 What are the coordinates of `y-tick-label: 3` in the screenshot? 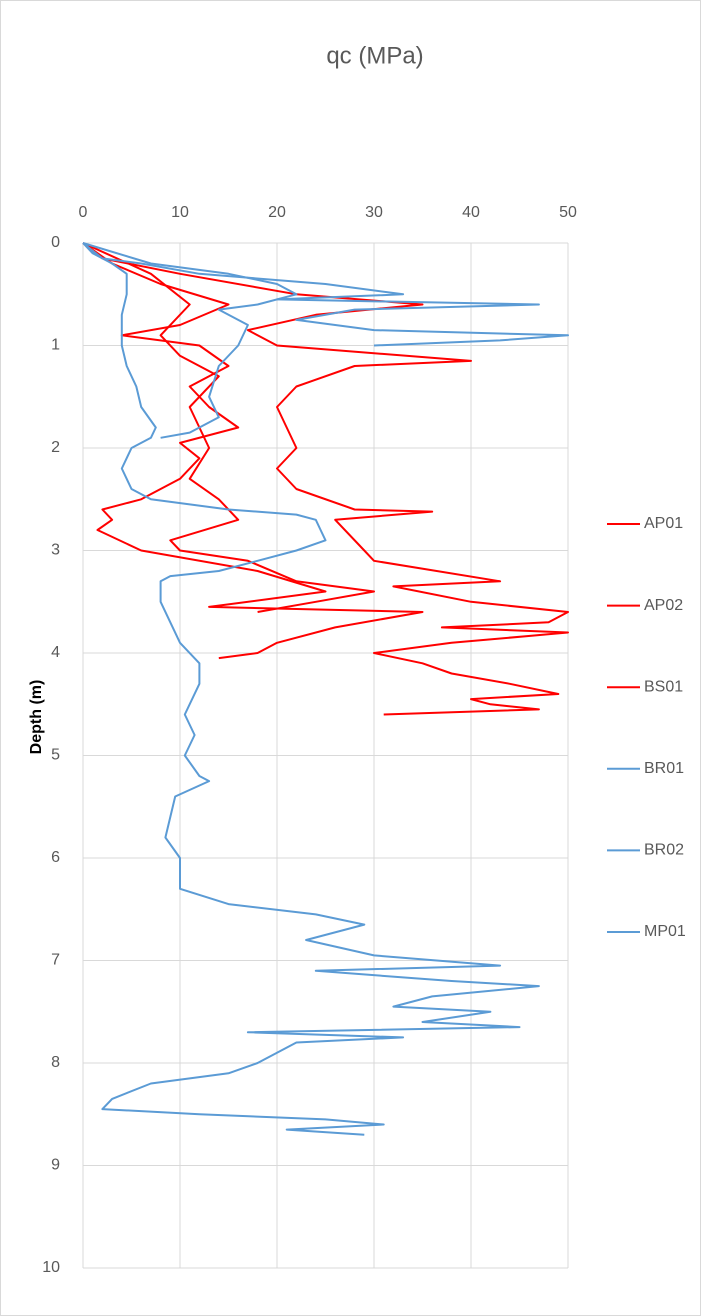 It's located at (55, 550).